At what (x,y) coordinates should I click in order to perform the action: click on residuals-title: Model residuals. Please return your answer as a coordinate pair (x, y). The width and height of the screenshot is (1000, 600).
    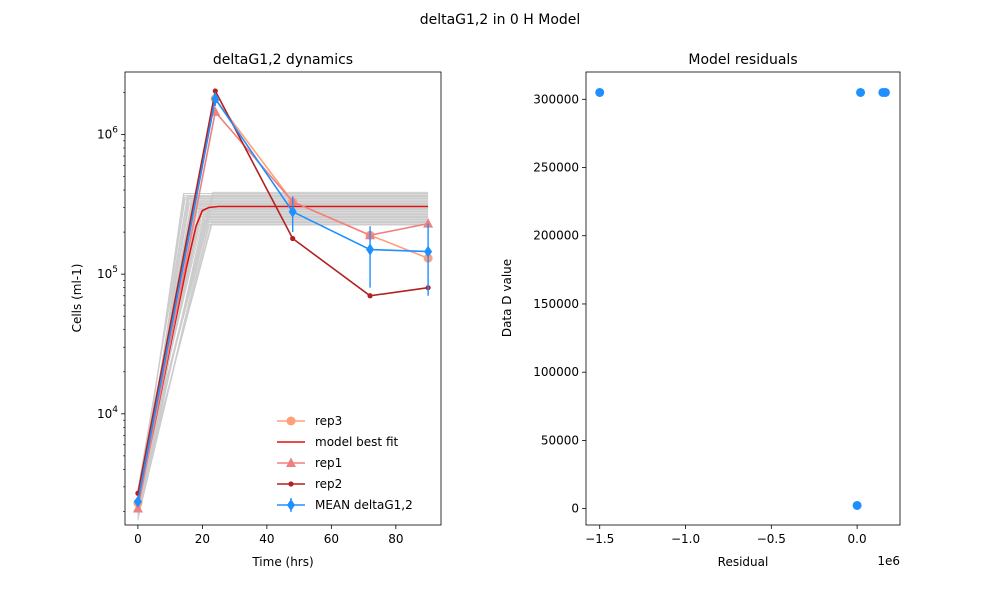
    Looking at the image, I should click on (742, 60).